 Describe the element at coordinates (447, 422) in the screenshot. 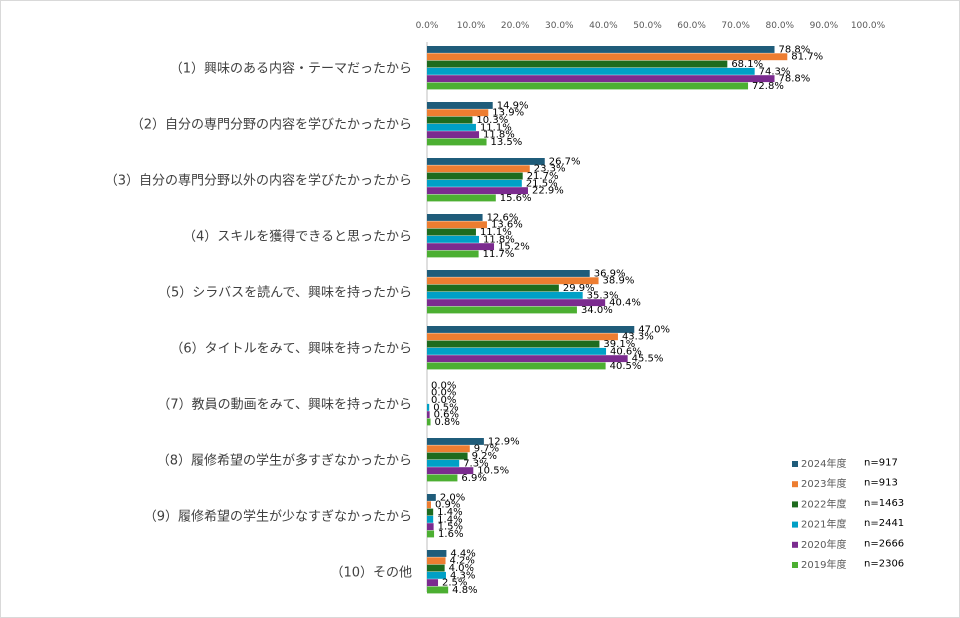

I see `data-label: 0.8%` at that location.